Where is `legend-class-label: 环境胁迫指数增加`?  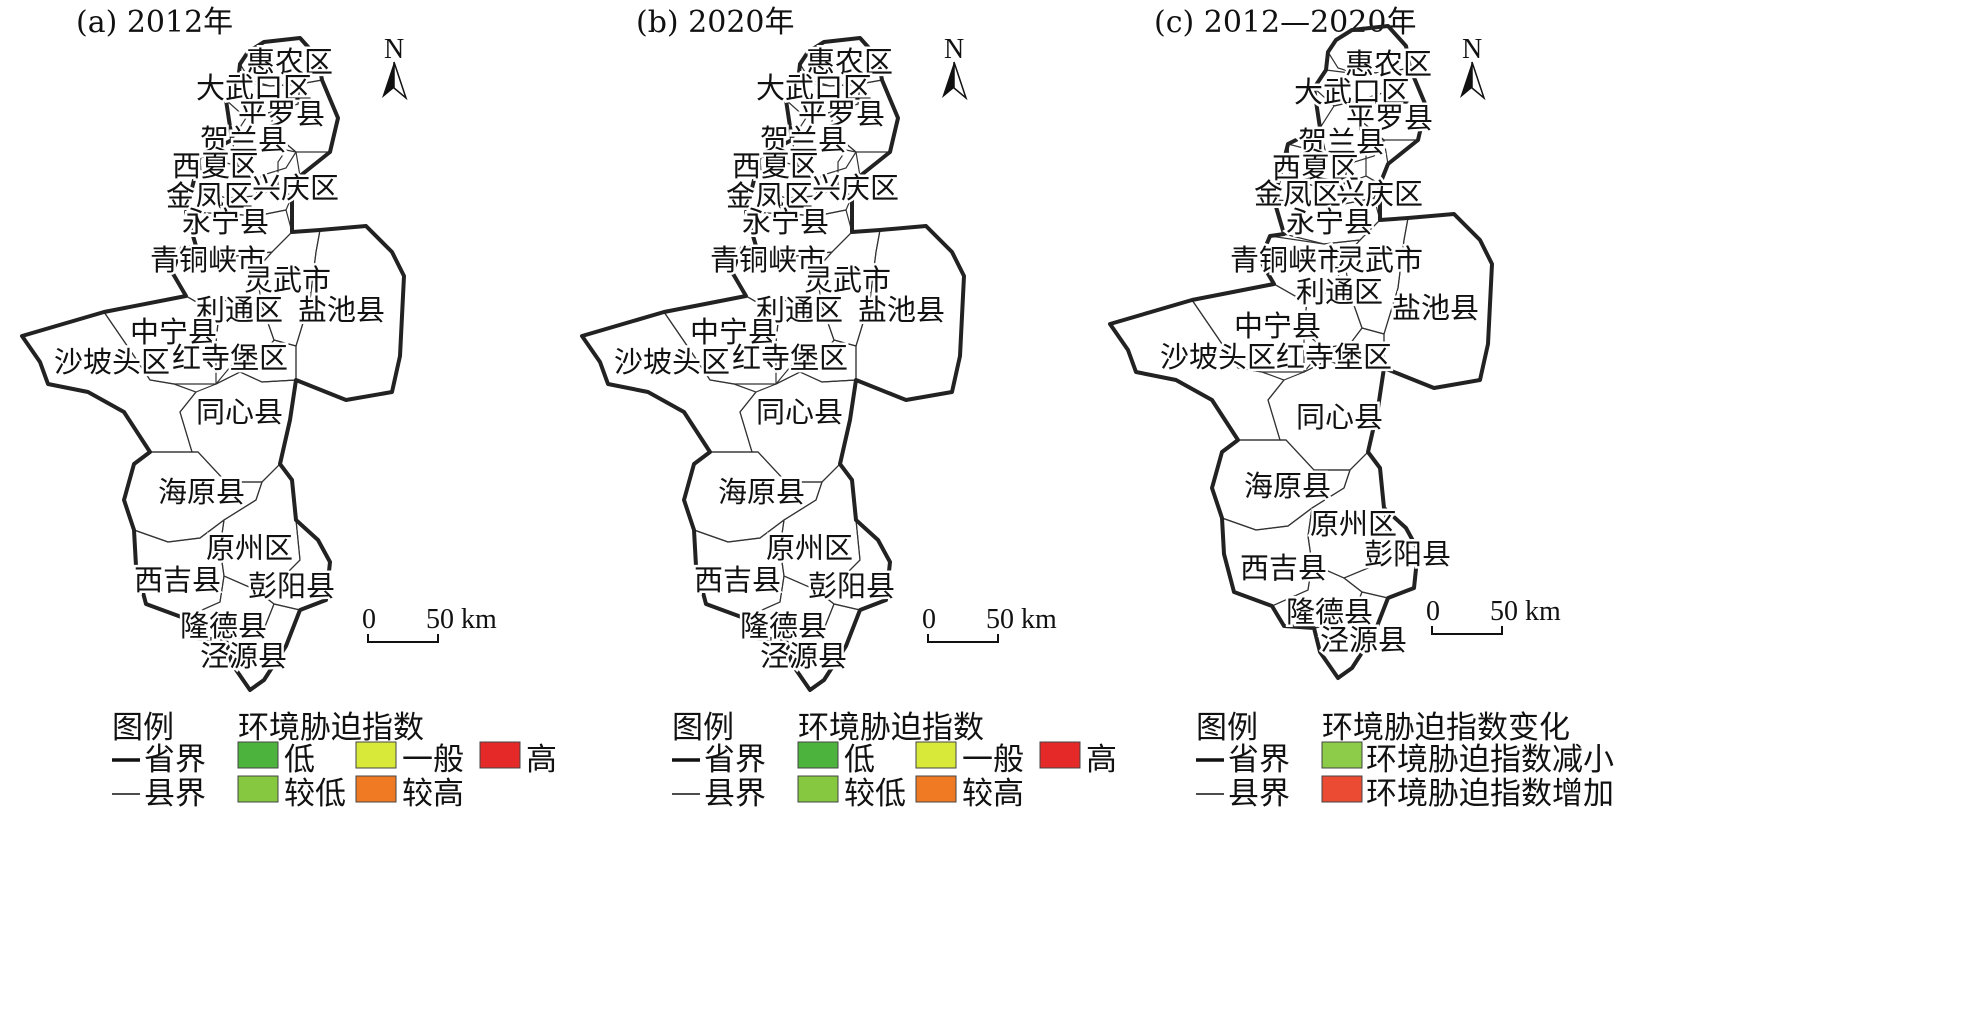
legend-class-label: 环境胁迫指数增加 is located at coordinates (1490, 794).